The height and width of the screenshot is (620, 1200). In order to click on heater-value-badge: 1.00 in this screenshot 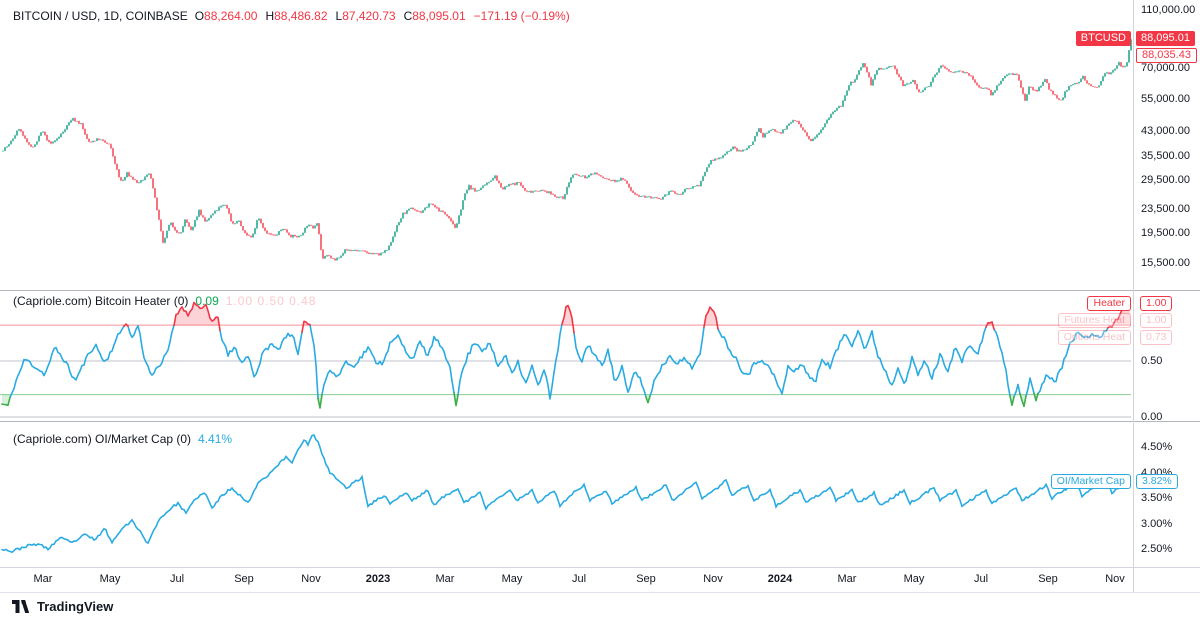, I will do `click(1156, 303)`.